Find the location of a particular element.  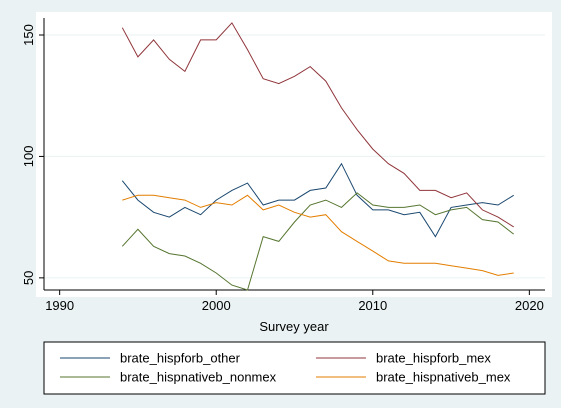

legend-label-brate_hispnativeb_mex: brate_hispnativeb_mex is located at coordinates (443, 377).